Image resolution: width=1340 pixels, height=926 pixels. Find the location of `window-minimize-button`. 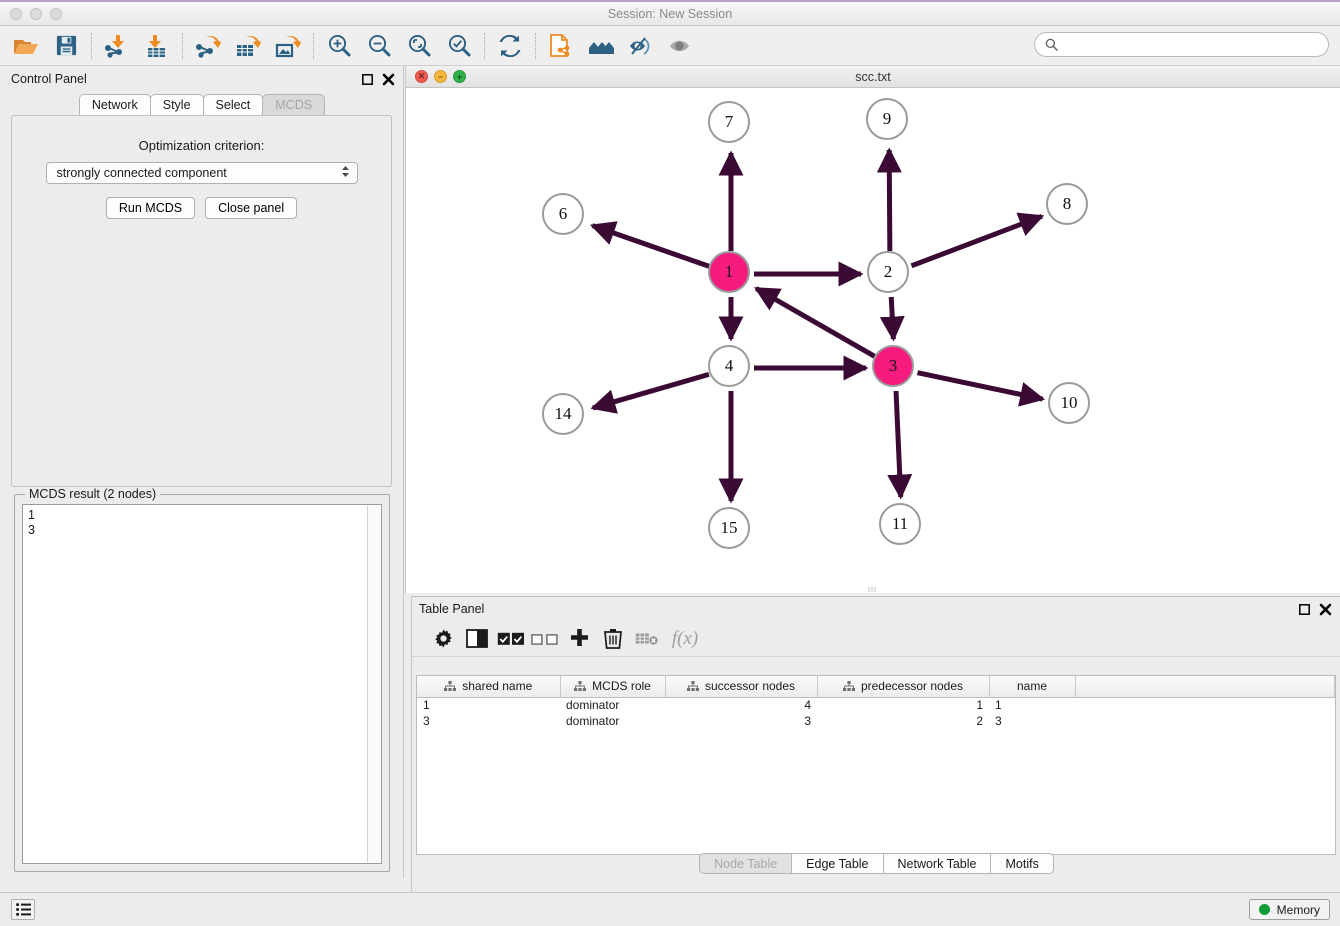

window-minimize-button is located at coordinates (36, 13).